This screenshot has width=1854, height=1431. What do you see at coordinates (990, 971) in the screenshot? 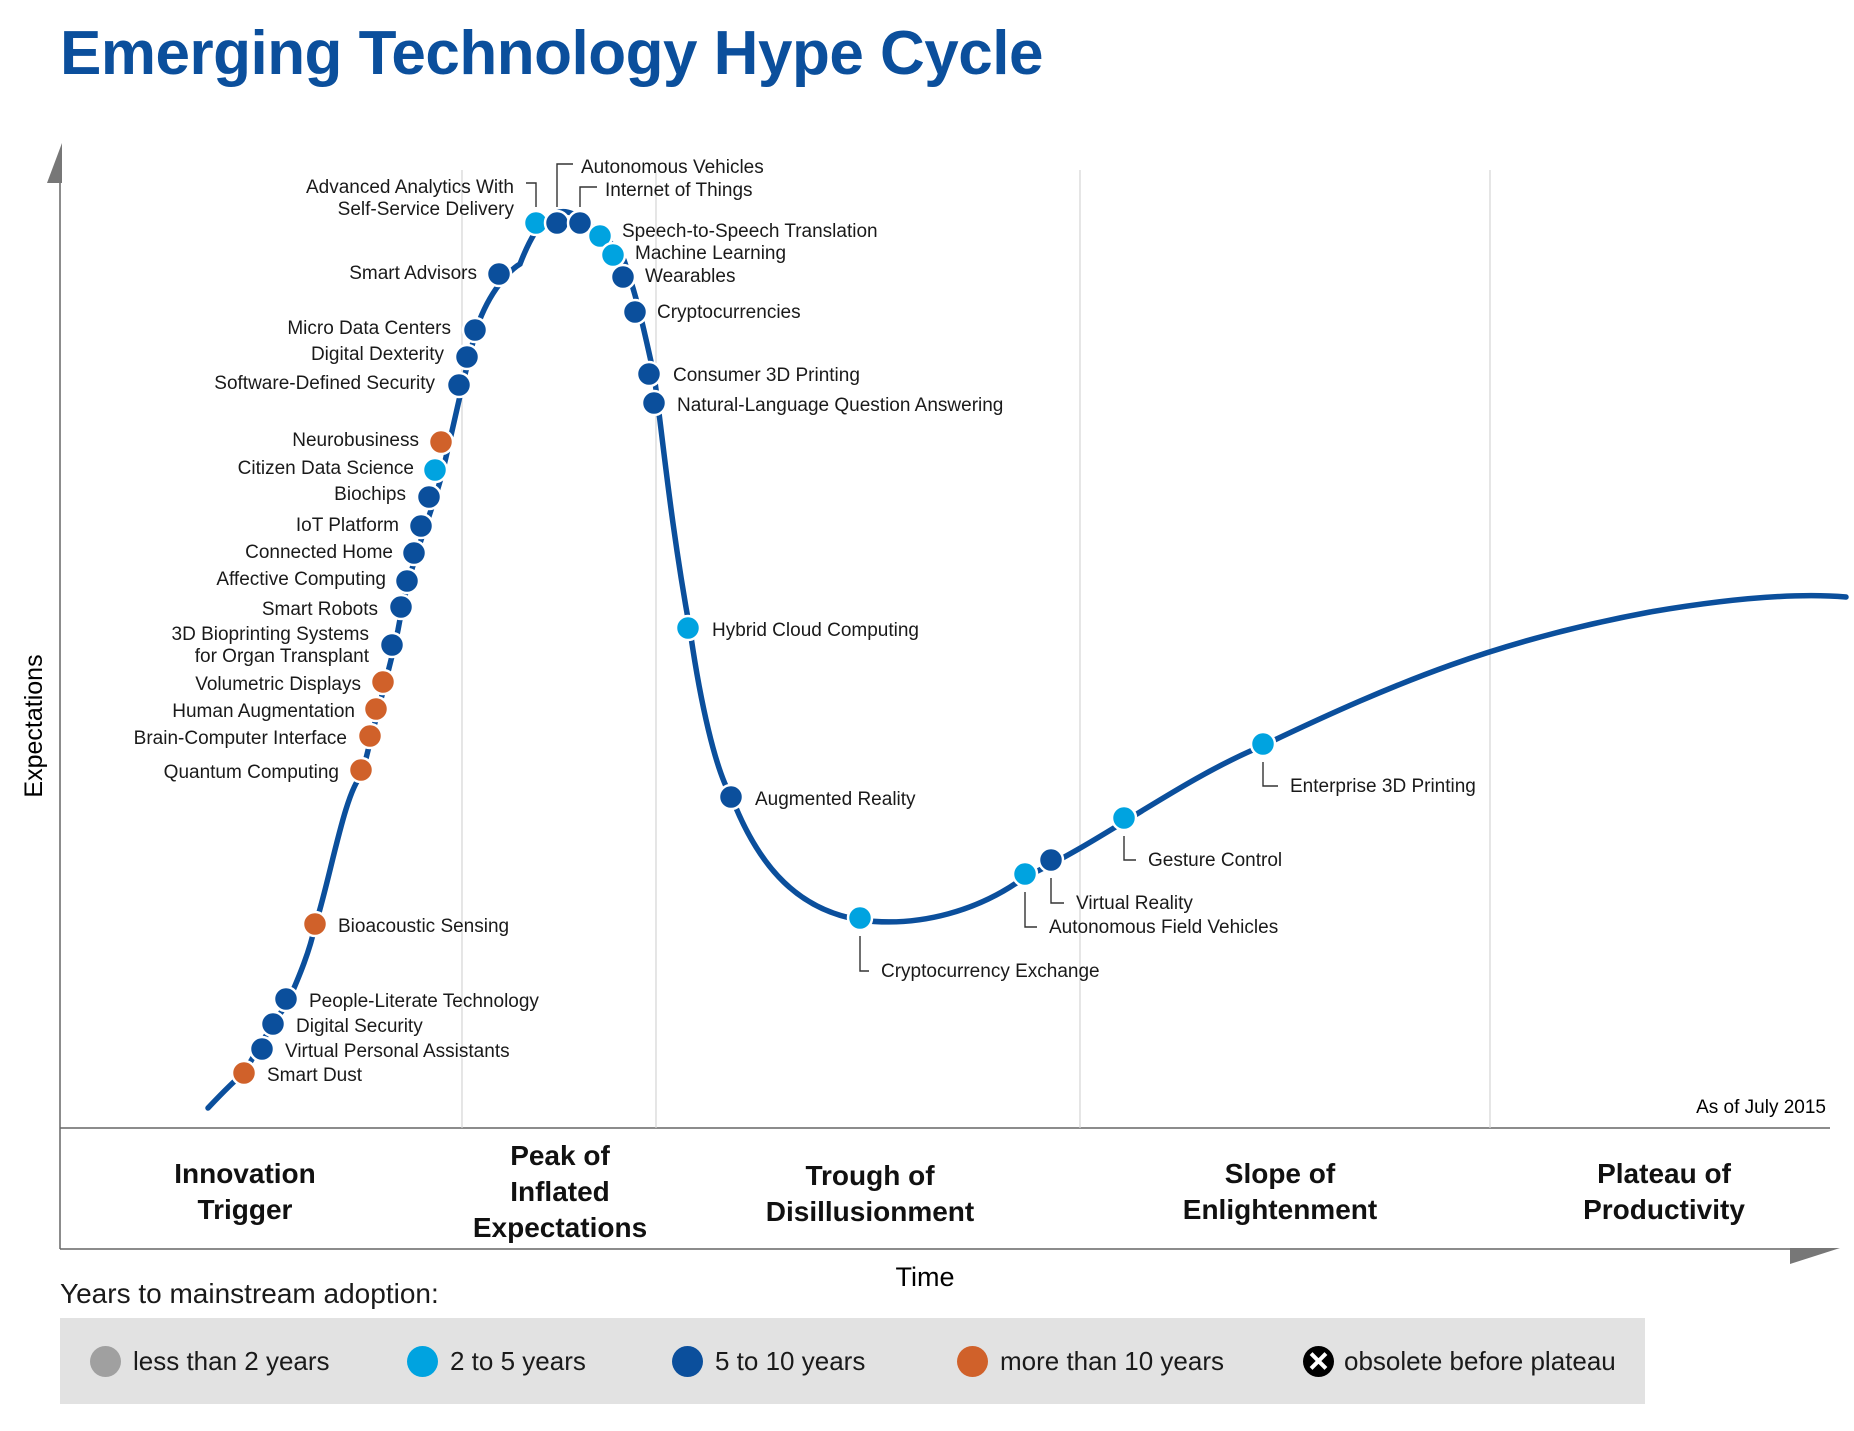
I see `tech-label-cryptocurrency-exchange: Cryptocurrency Exchange` at bounding box center [990, 971].